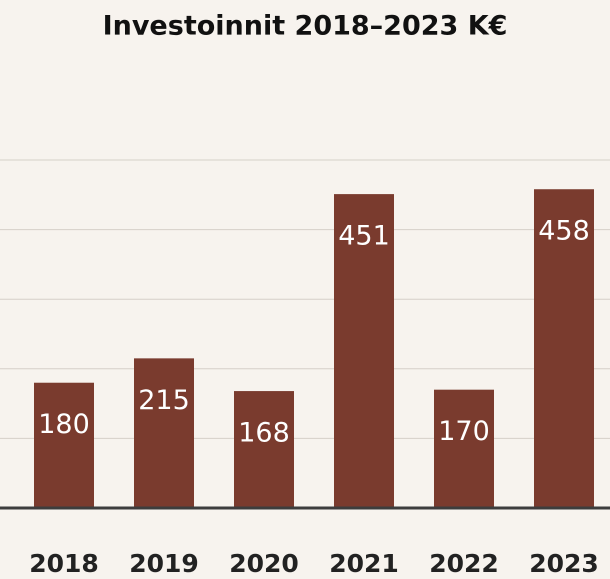  I want to click on data-label: 458, so click(564, 231).